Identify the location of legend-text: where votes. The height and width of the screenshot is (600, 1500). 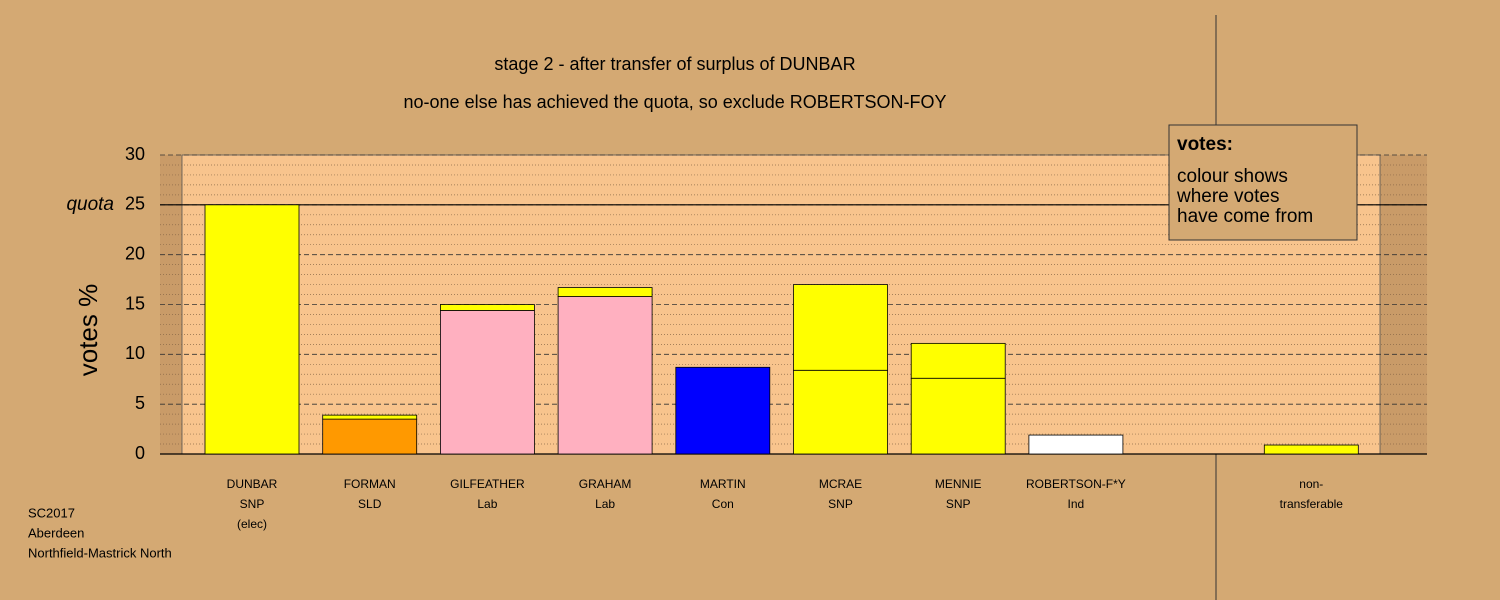
(1227, 196).